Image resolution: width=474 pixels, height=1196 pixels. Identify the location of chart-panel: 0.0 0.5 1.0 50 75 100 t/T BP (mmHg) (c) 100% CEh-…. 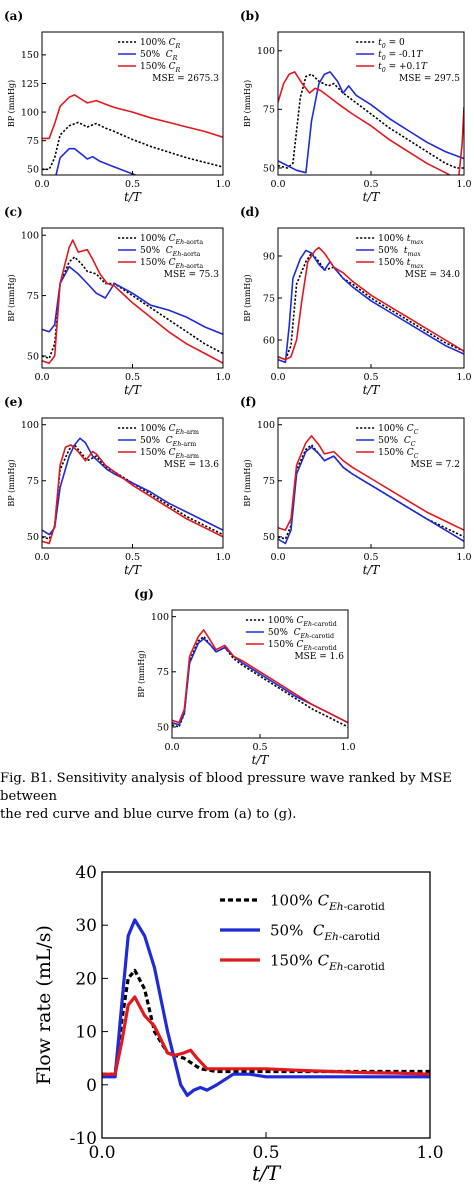
(117, 301).